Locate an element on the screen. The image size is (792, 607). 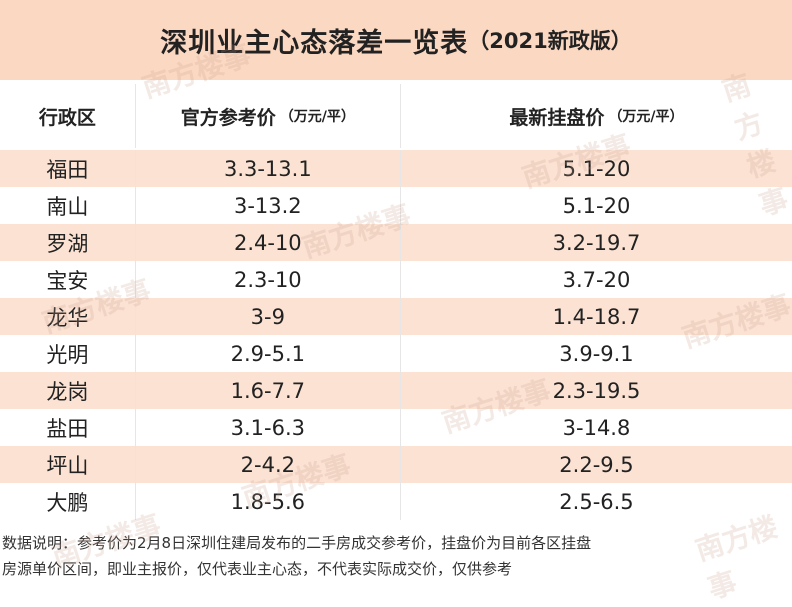
header-cell: 行政区 is located at coordinates (68, 116).